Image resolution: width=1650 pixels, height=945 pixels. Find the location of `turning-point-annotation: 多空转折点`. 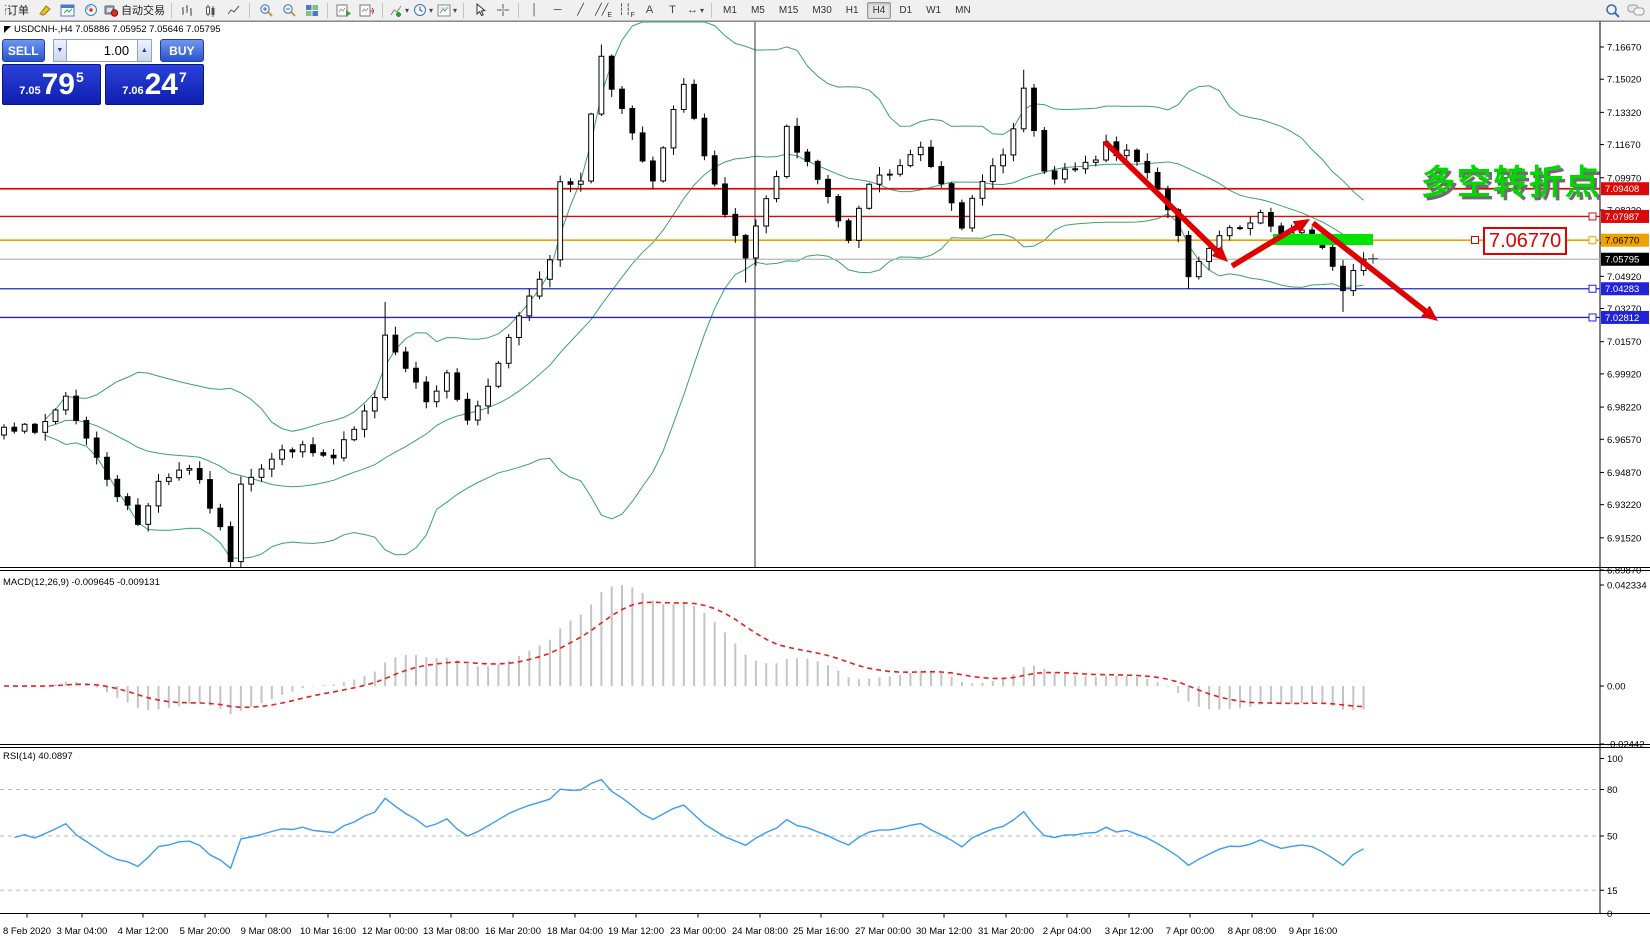

turning-point-annotation: 多空转折点 is located at coordinates (1511, 183).